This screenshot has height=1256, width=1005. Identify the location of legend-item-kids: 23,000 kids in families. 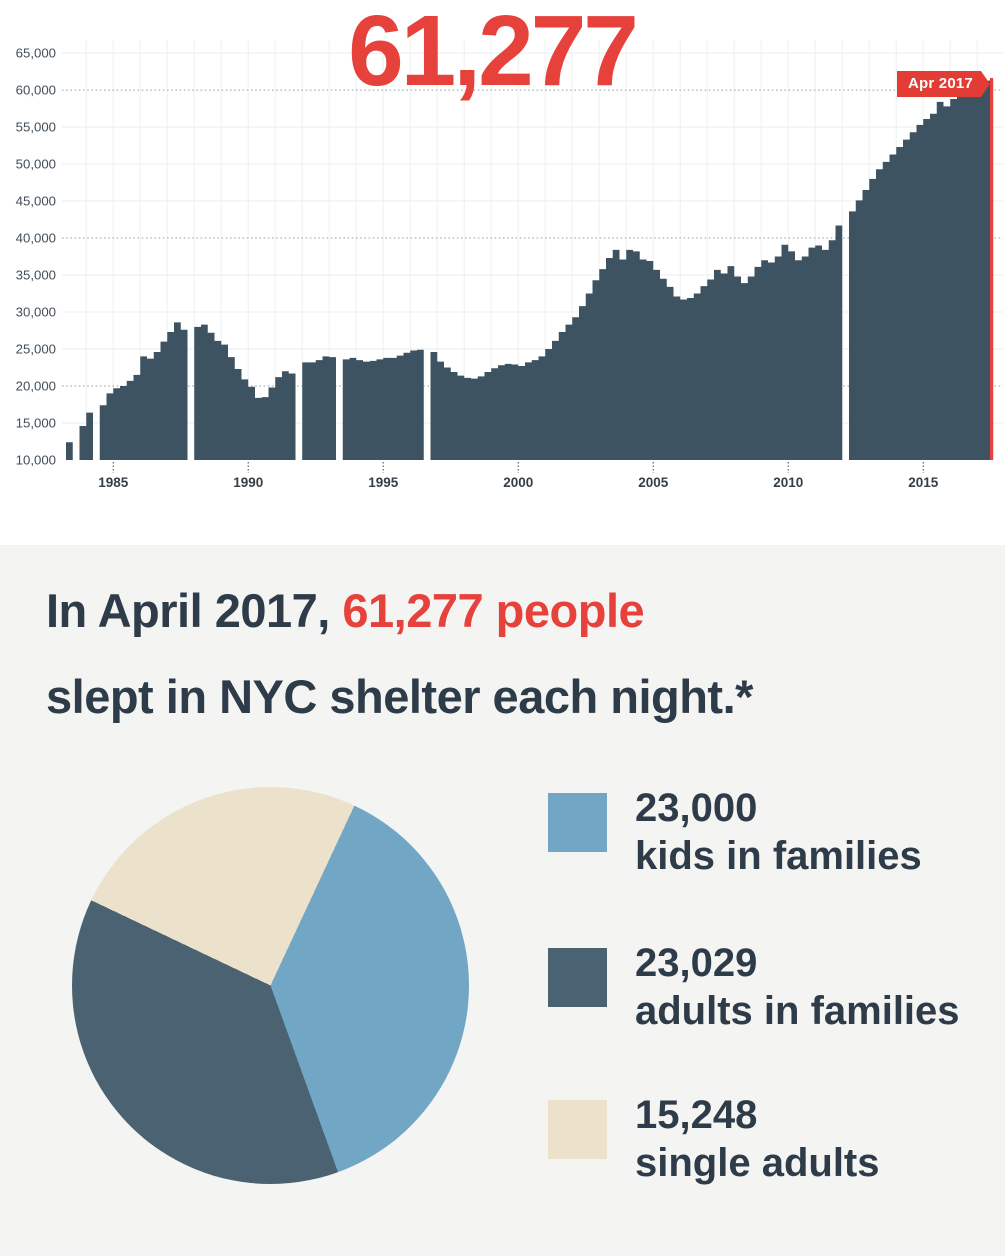
(735, 833).